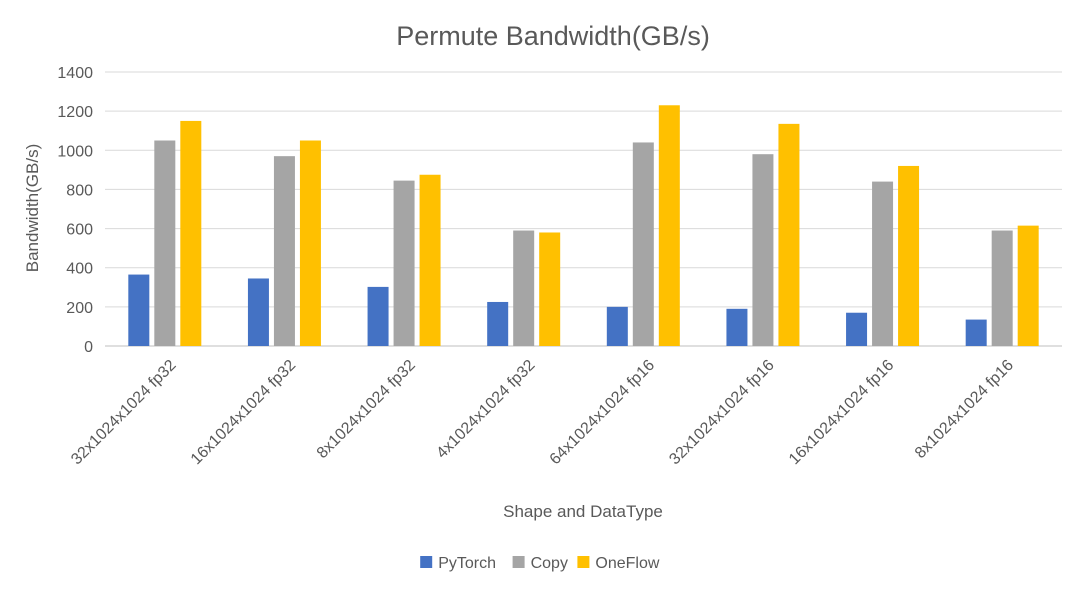 This screenshot has height=593, width=1080. Describe the element at coordinates (602, 412) in the screenshot. I see `x-tick-label: 64x1024x1024 fp16` at that location.